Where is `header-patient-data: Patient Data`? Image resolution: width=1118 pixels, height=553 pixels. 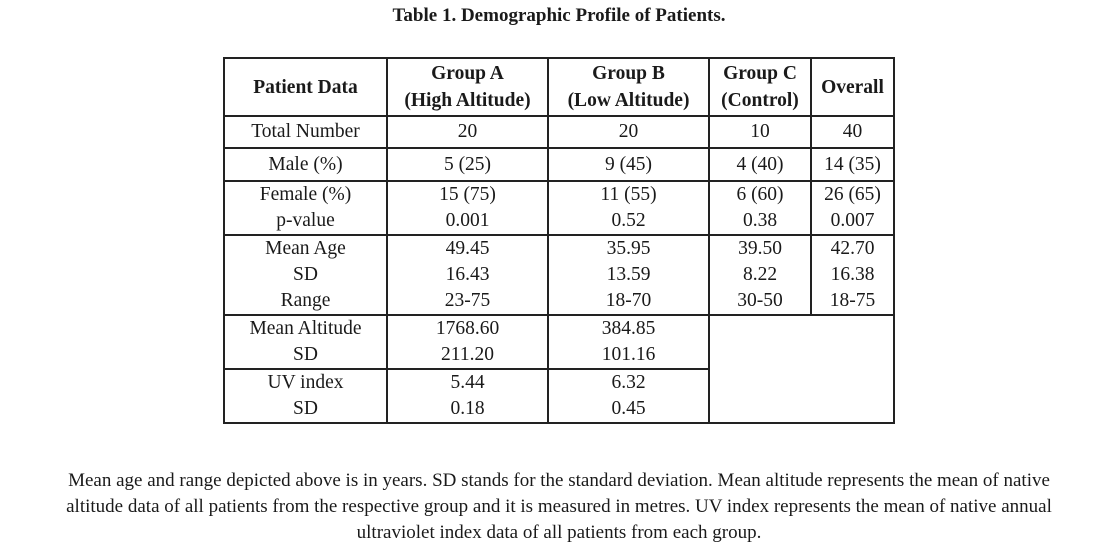 header-patient-data: Patient Data is located at coordinates (305, 87).